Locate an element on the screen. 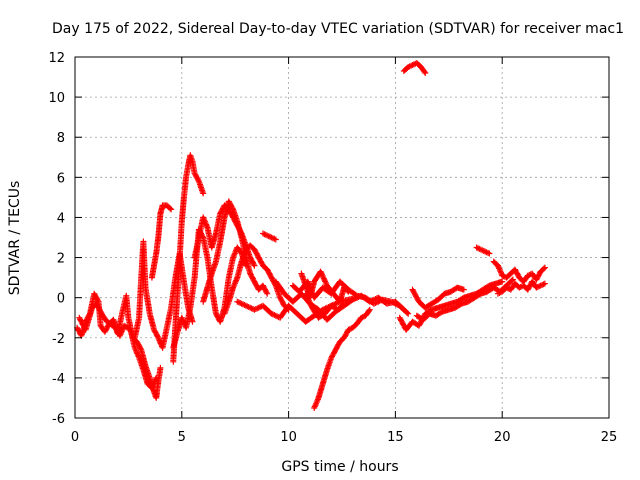  y-tick-label: 10 is located at coordinates (56, 98).